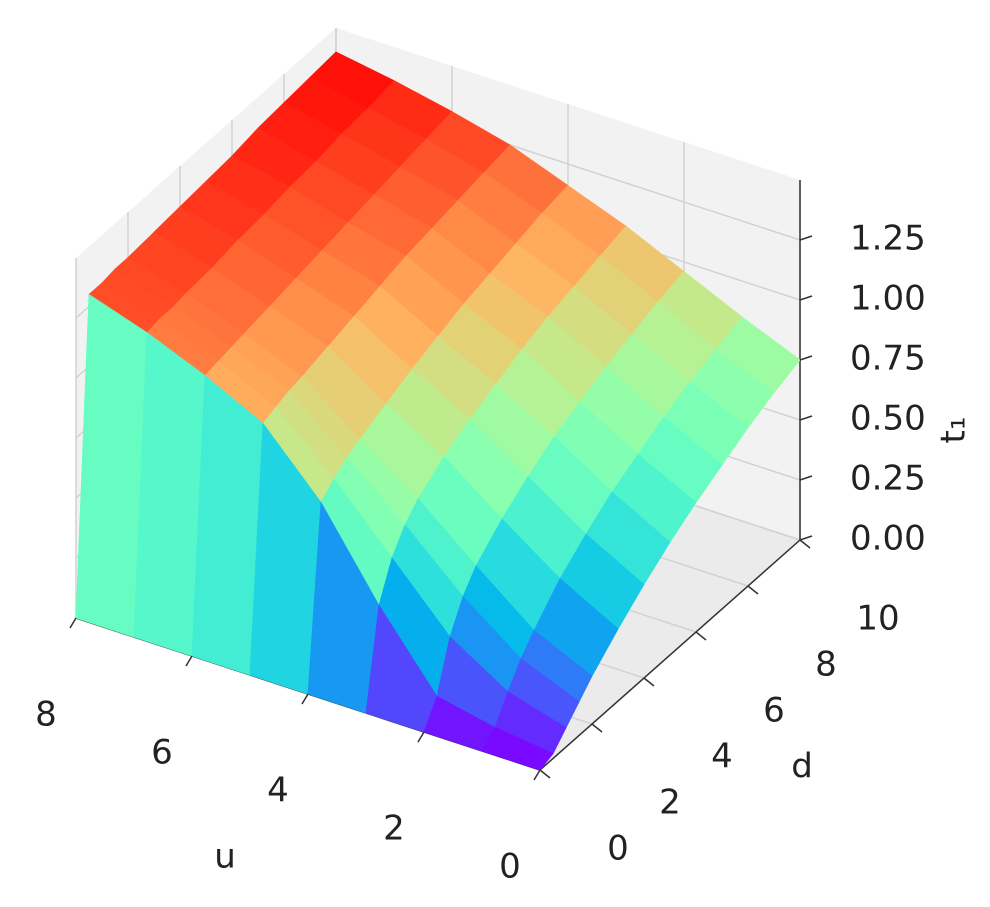  What do you see at coordinates (670, 655) in the screenshot?
I see `y-axis-line` at bounding box center [670, 655].